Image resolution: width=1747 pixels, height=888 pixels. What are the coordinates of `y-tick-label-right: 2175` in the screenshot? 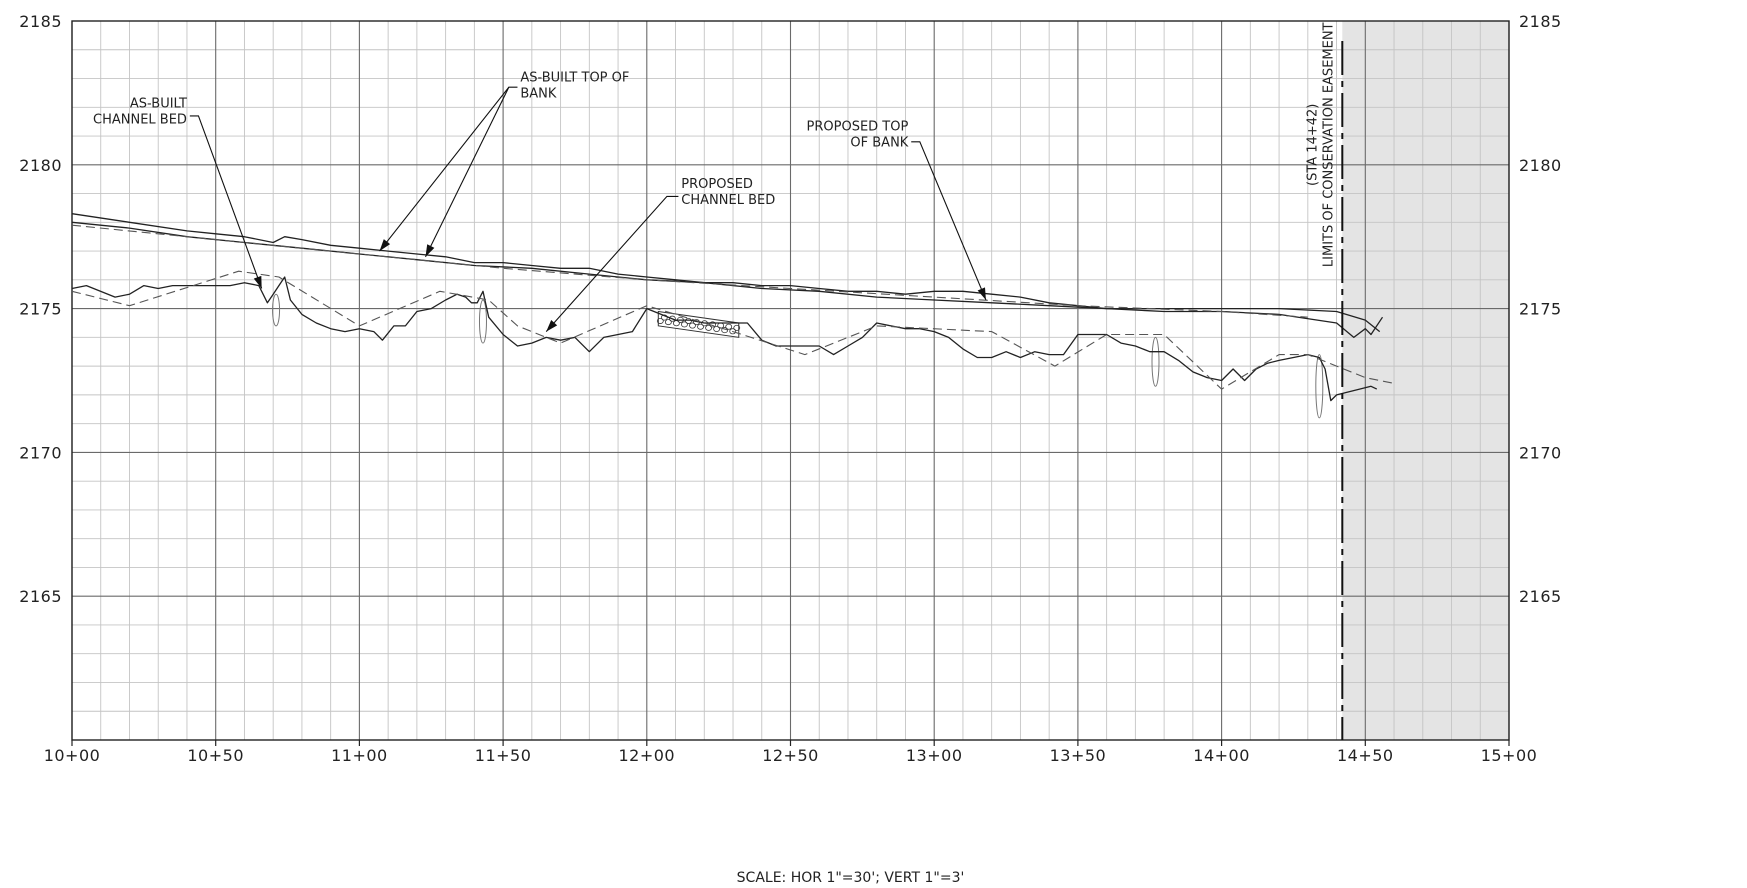 It's located at (1540, 309).